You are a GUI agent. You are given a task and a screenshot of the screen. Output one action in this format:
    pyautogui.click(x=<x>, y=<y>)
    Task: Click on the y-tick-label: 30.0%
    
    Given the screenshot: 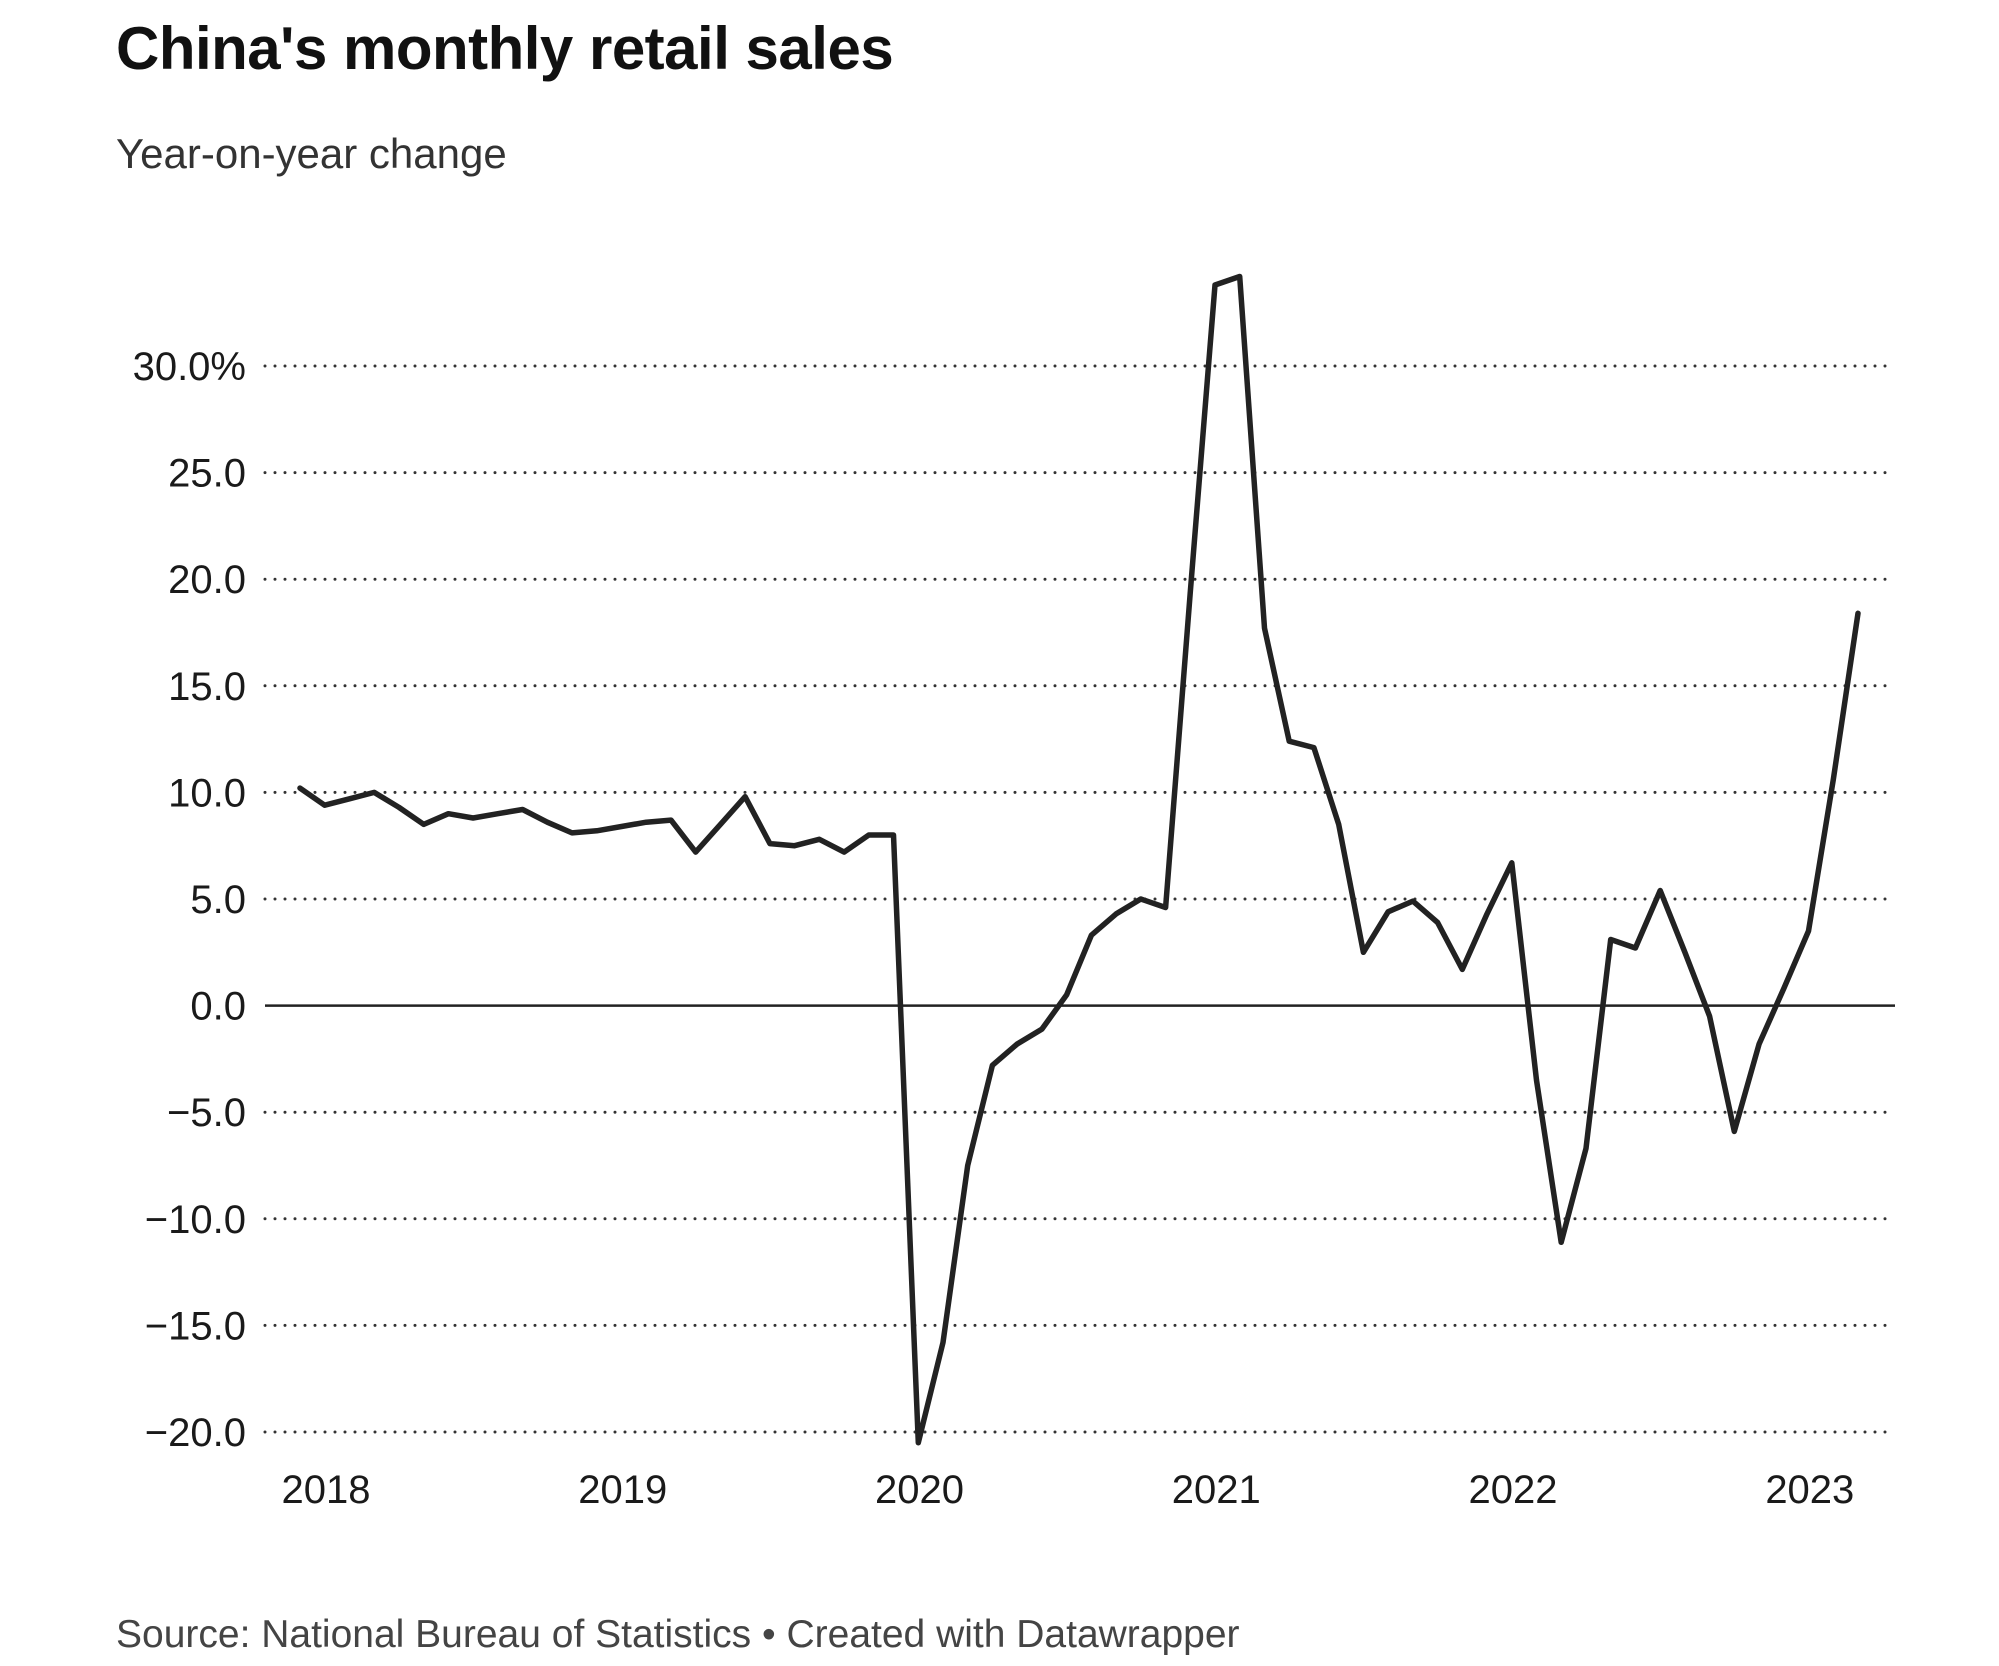 What is the action you would take?
    pyautogui.click(x=189, y=367)
    